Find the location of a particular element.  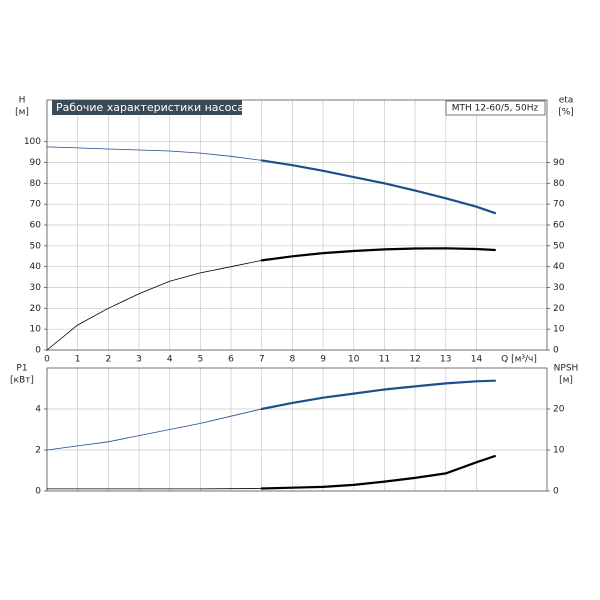

y-axis-label: P1 is located at coordinates (21, 369).